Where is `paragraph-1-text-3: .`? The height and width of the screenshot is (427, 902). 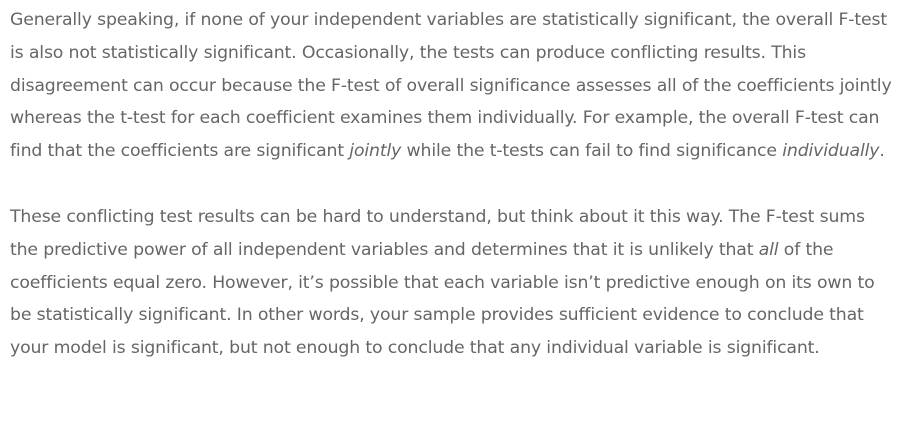
paragraph-1-text-3: . is located at coordinates (882, 151).